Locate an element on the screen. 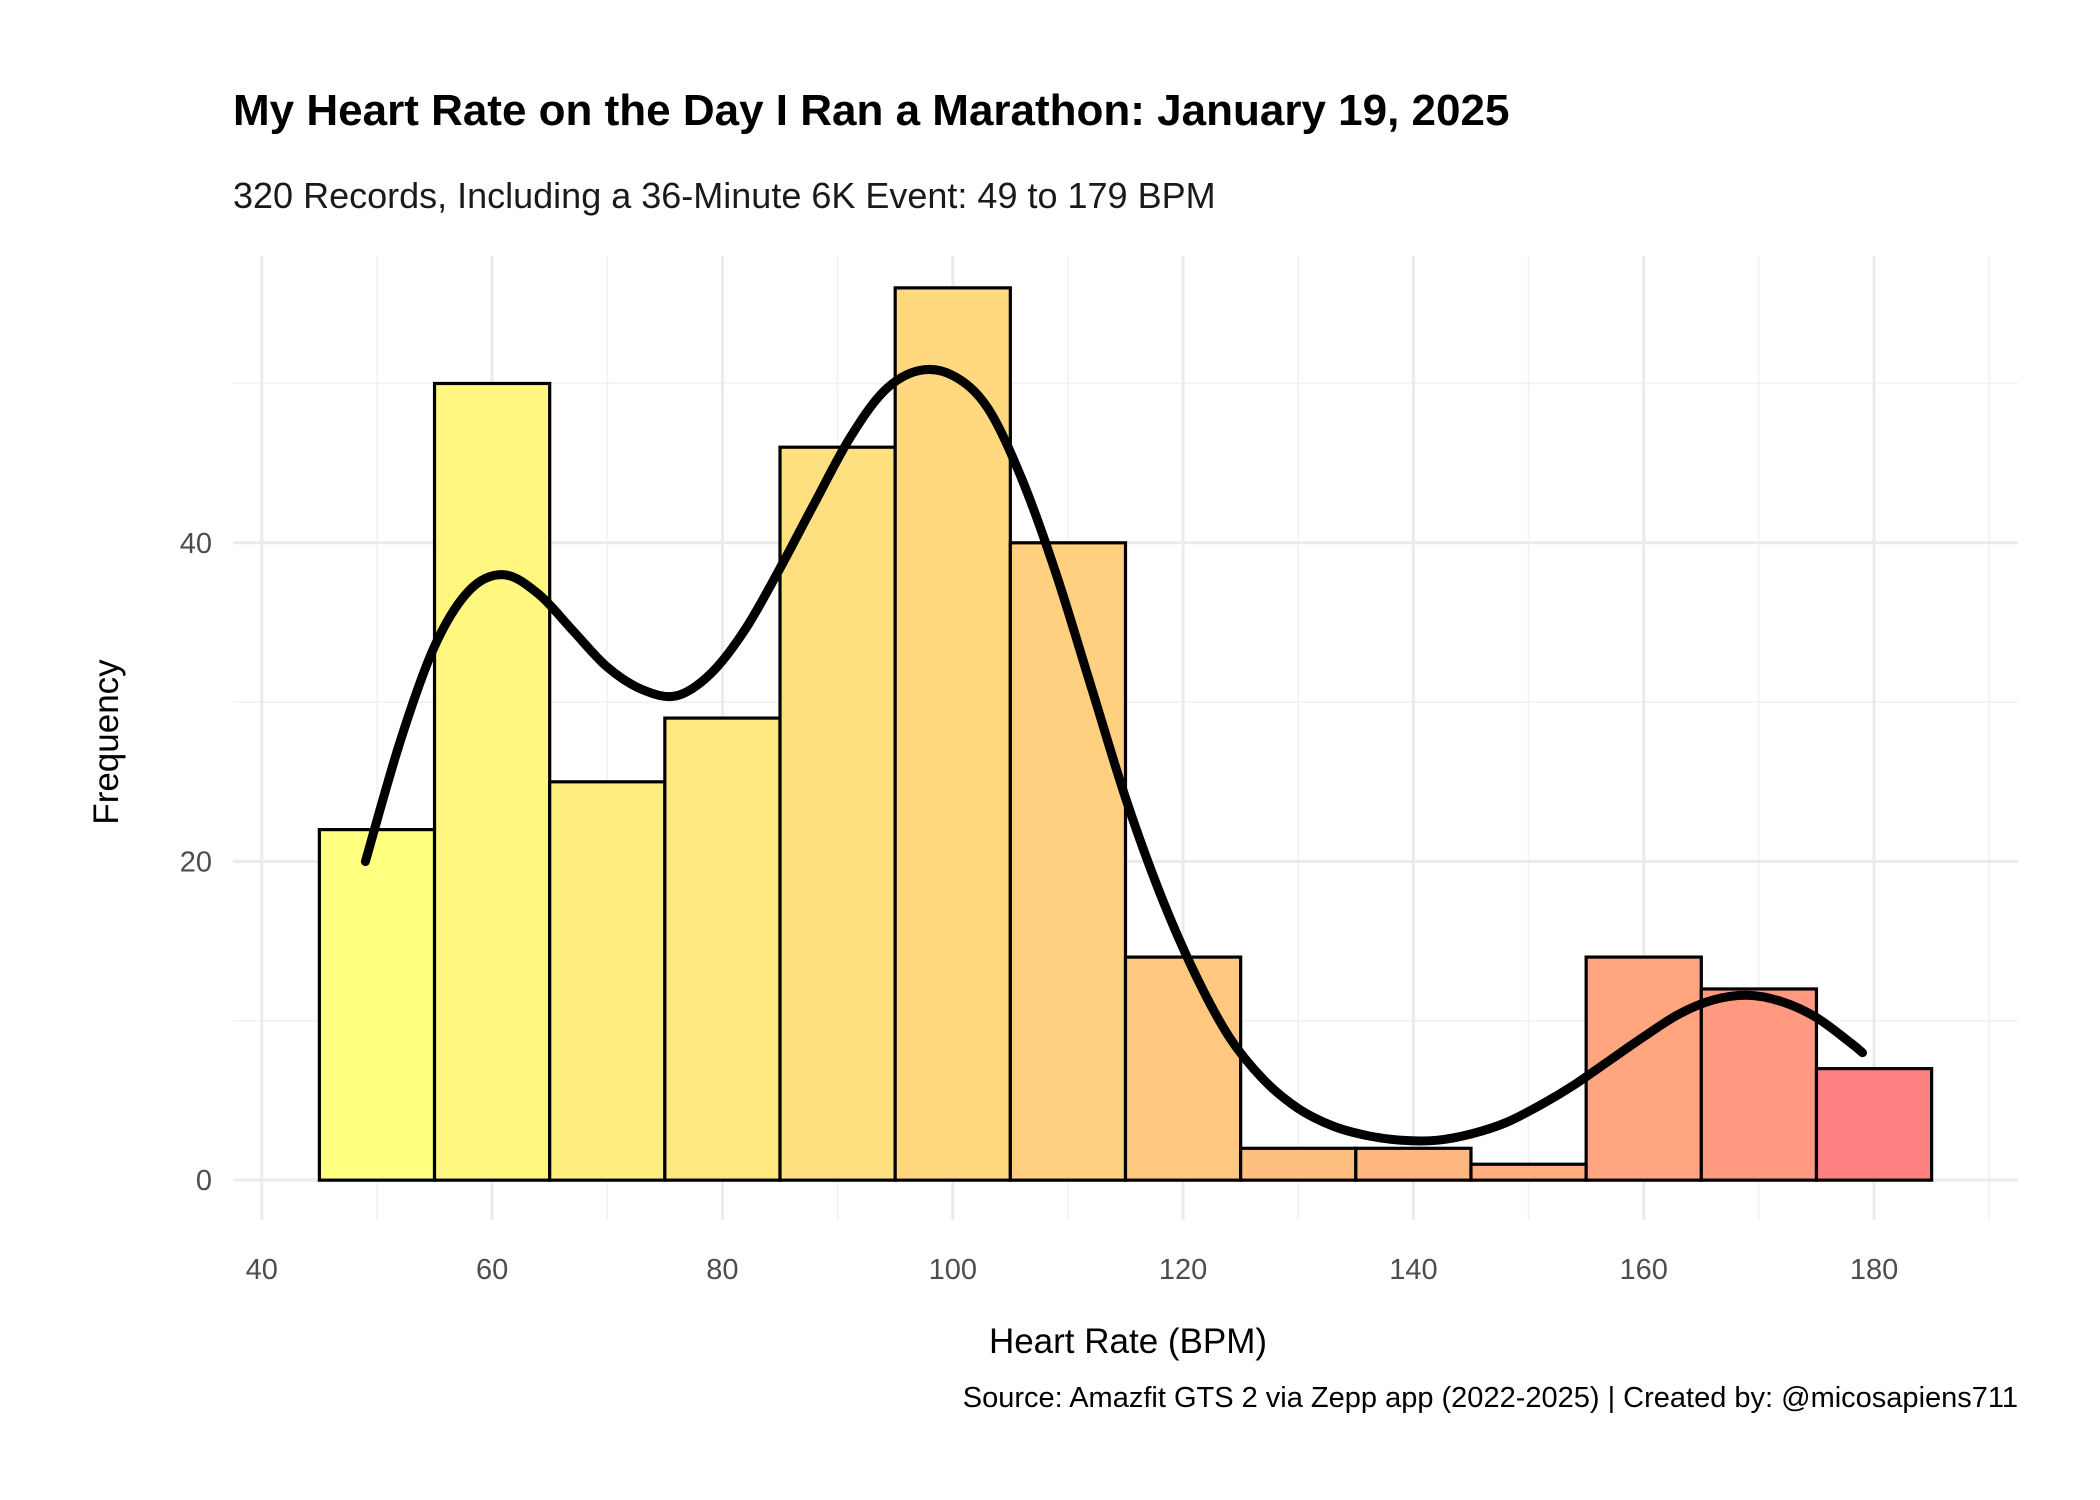 Image resolution: width=2100 pixels, height=1500 pixels. y-tick-label: 20 is located at coordinates (196, 862).